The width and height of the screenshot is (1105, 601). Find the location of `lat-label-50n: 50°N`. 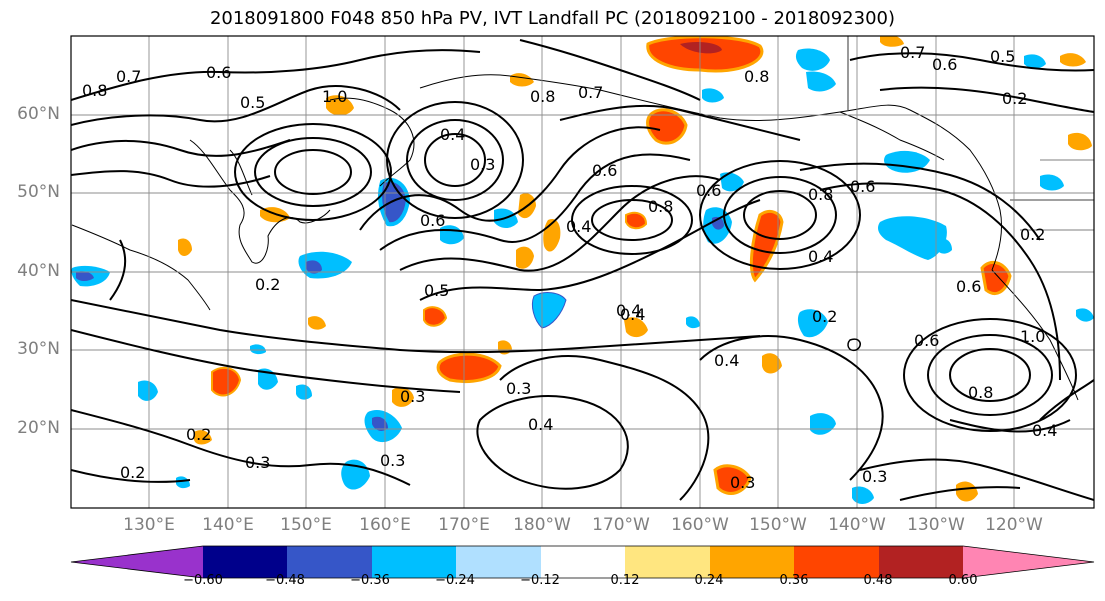

lat-label-50n: 50°N is located at coordinates (38, 192).